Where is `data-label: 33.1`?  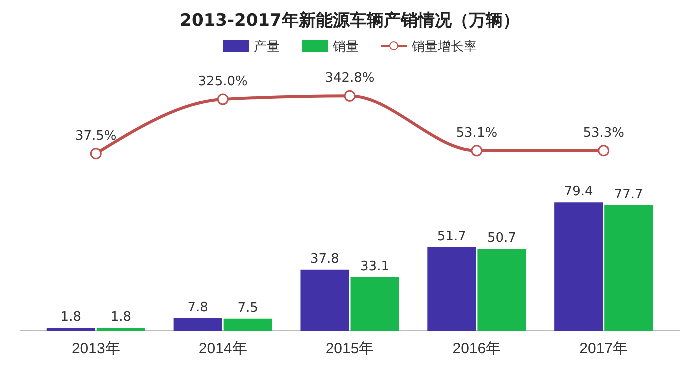 data-label: 33.1 is located at coordinates (375, 266).